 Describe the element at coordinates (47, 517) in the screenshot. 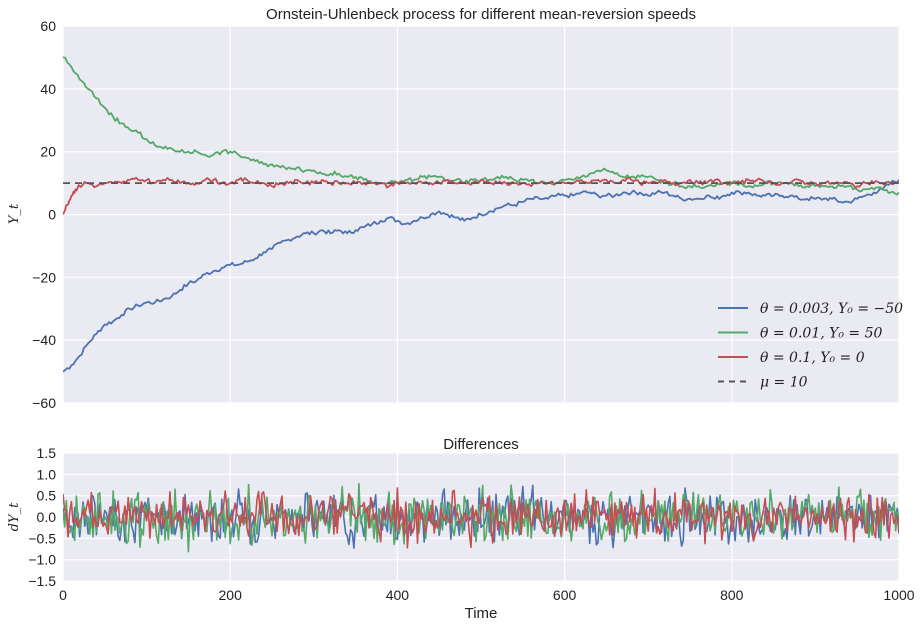

I see `bottom-y-tick-label: 0.0` at that location.